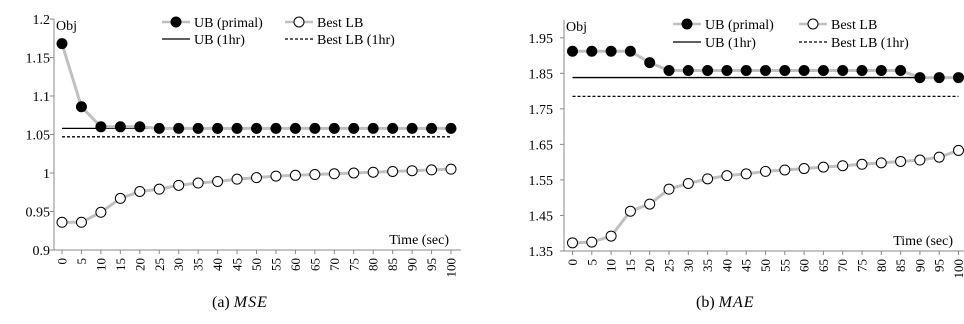 Image resolution: width=964 pixels, height=324 pixels. What do you see at coordinates (412, 264) in the screenshot?
I see `x-tick-label: 90` at bounding box center [412, 264].